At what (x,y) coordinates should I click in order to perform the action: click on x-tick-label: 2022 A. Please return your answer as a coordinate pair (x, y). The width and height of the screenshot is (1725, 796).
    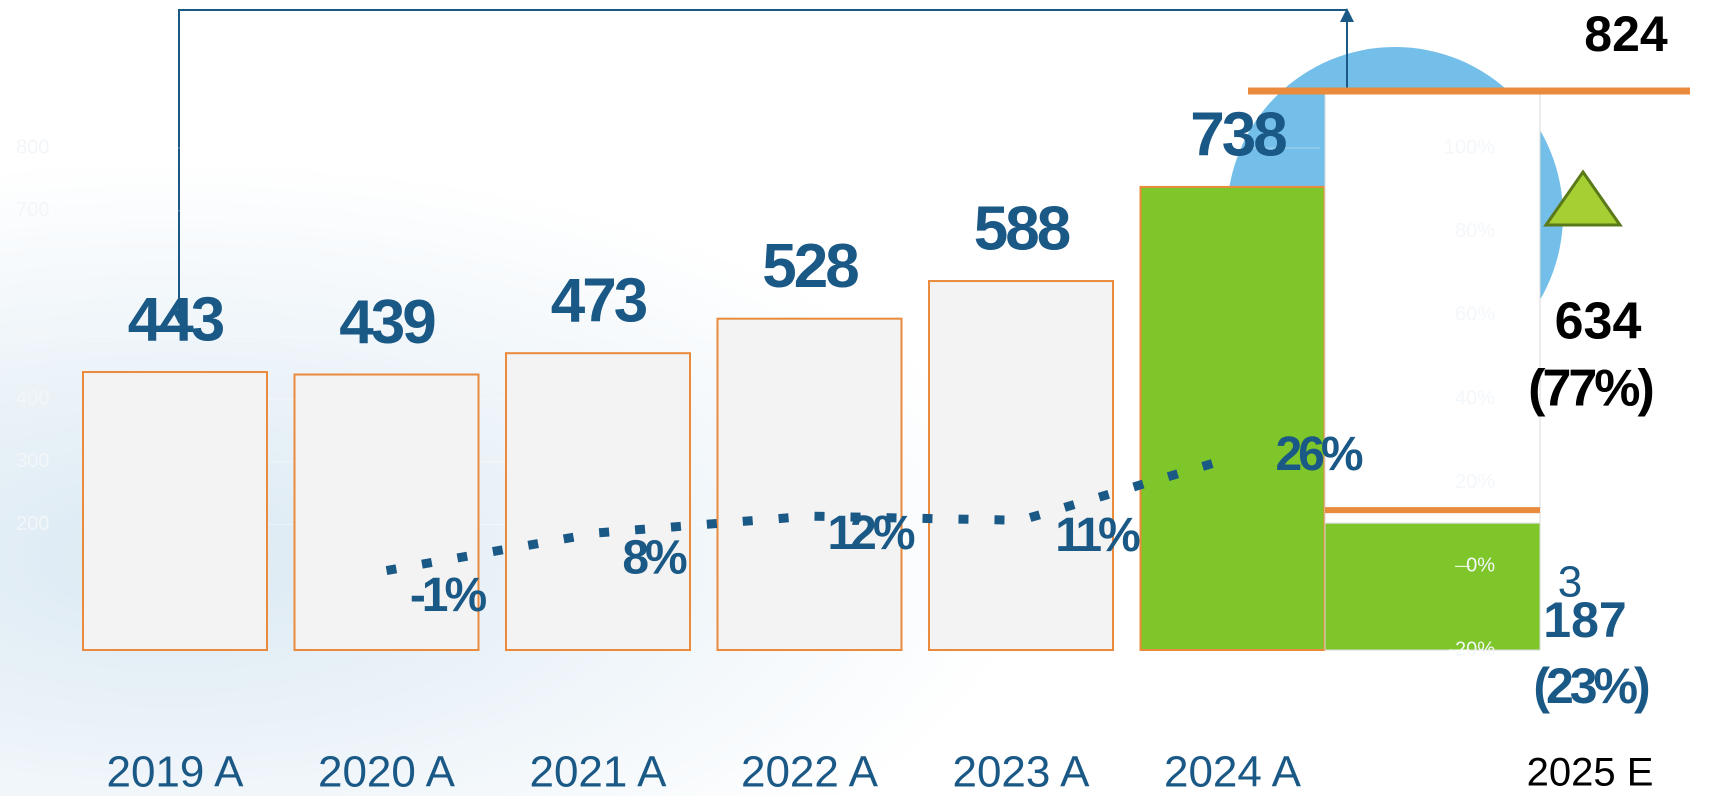
    Looking at the image, I should click on (810, 772).